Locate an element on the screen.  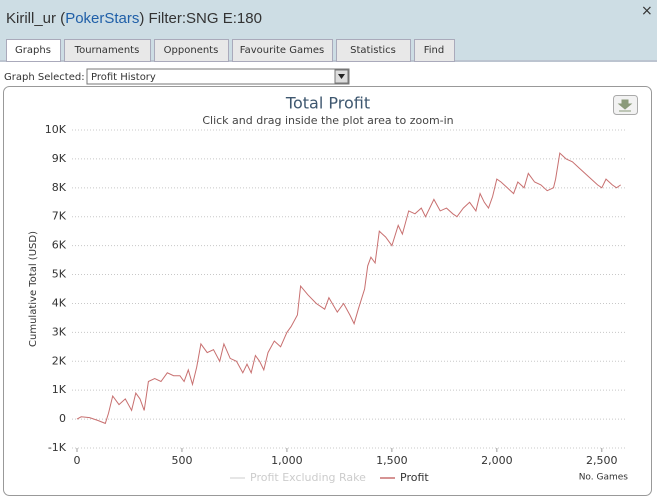
tab-label: Opponents is located at coordinates (191, 50).